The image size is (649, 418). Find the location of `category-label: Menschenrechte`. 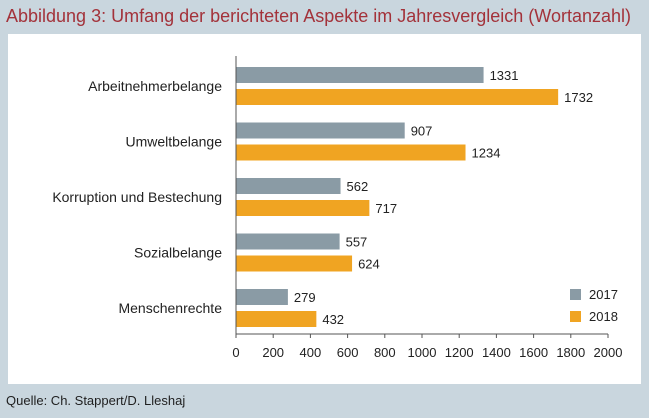

category-label: Menschenrechte is located at coordinates (170, 308).